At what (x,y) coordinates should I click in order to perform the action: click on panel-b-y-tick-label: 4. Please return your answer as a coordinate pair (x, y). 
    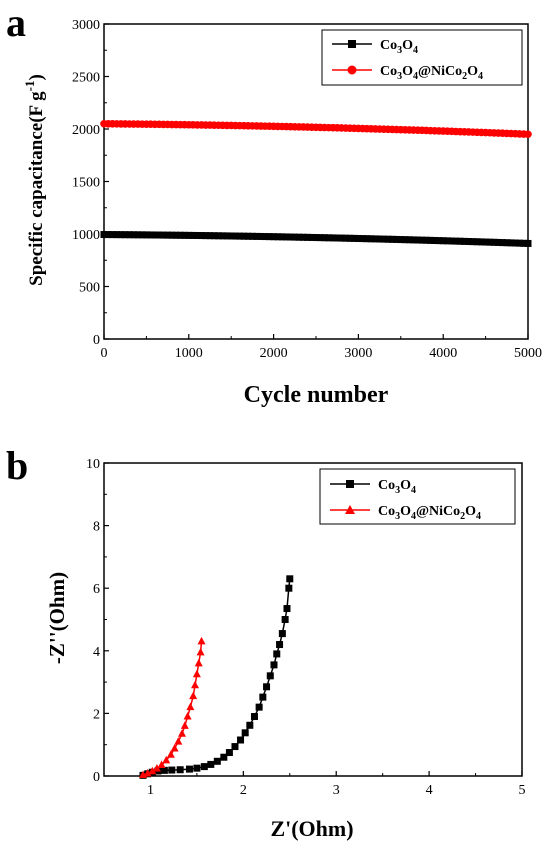
    Looking at the image, I should click on (96, 652).